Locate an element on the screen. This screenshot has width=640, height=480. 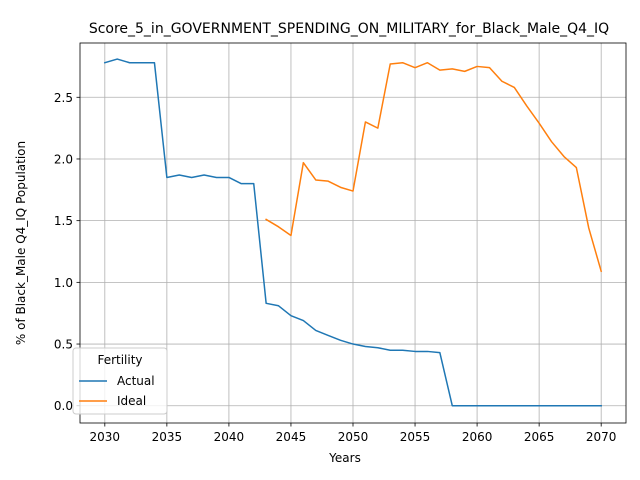
y-axis-label: % of Black_Male Q4_IQ Population is located at coordinates (21, 243).